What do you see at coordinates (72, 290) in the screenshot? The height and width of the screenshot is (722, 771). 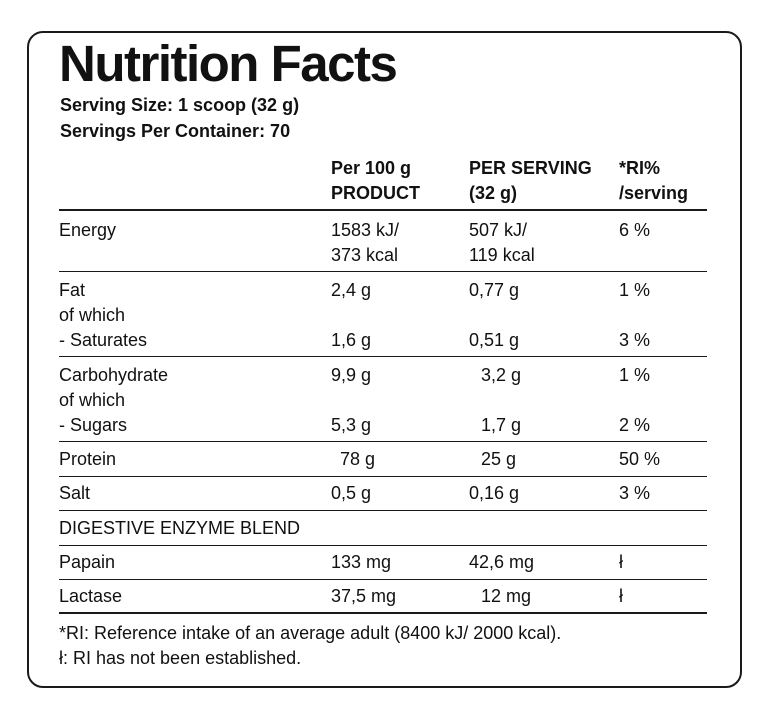 I see `fat-label: Fat` at bounding box center [72, 290].